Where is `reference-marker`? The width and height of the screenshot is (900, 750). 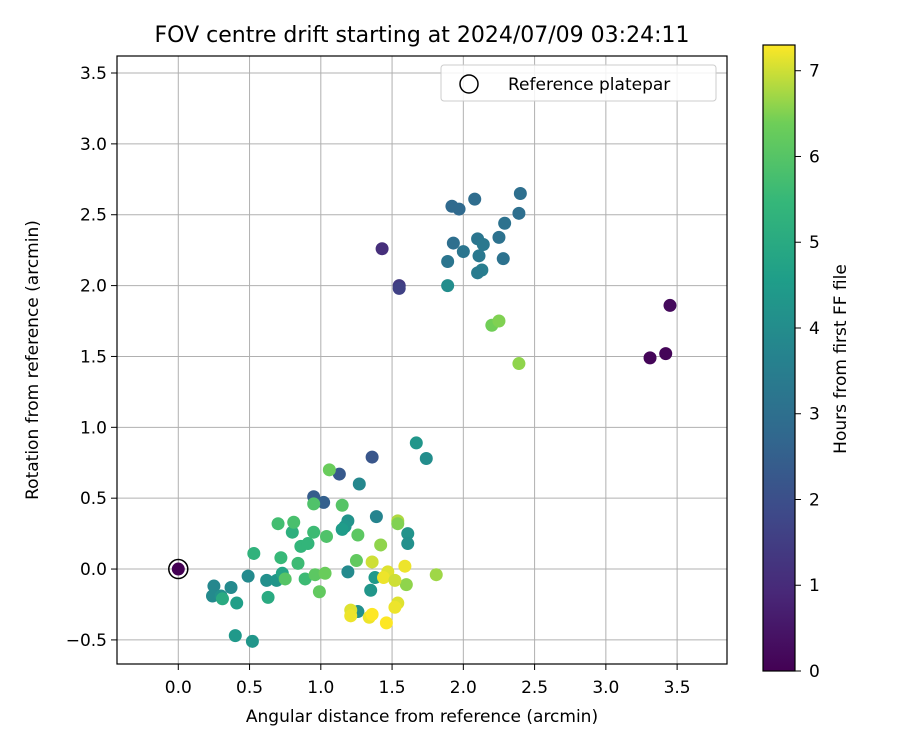 reference-marker is located at coordinates (178, 569).